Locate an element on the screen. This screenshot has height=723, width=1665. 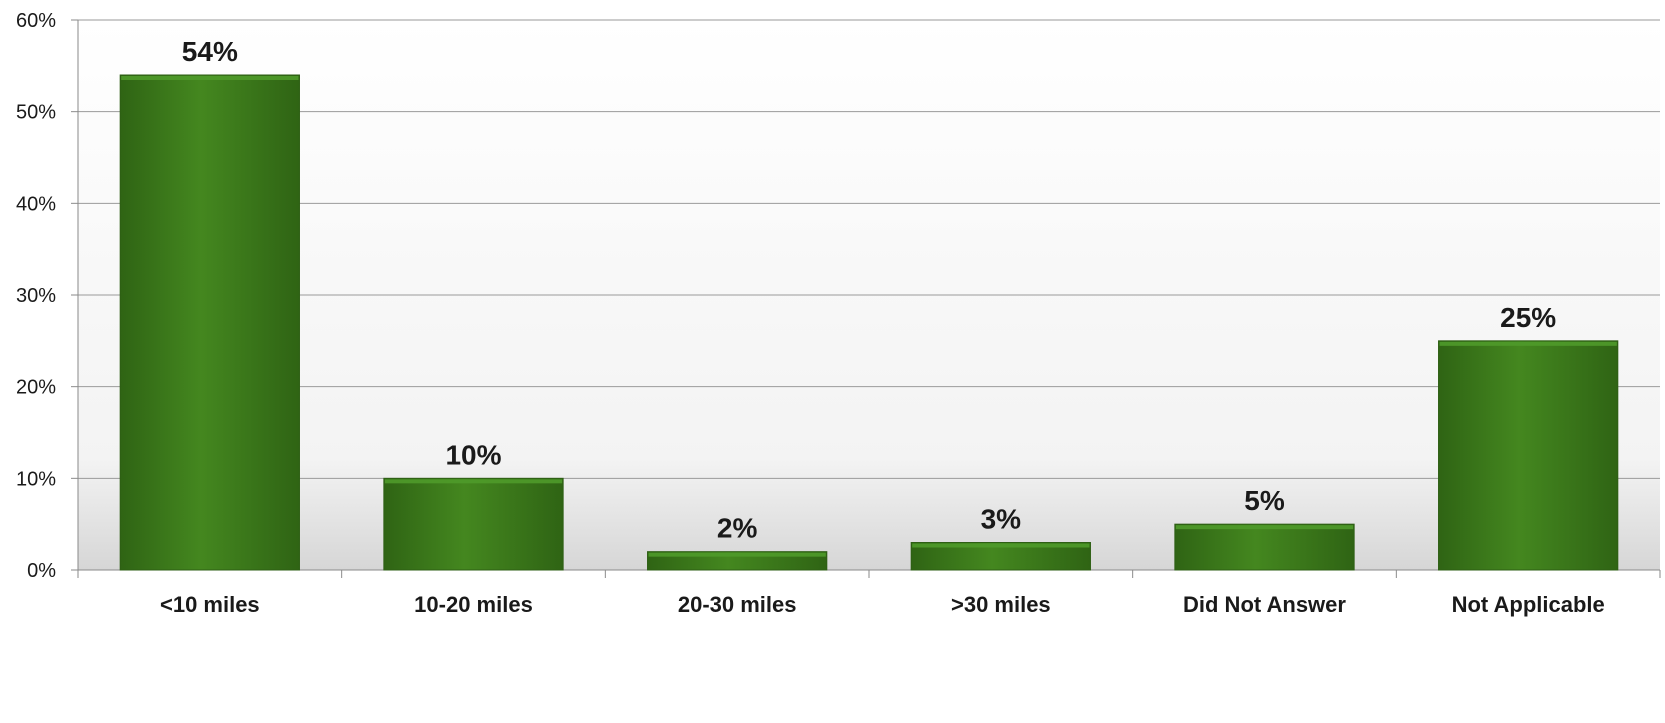
data-label: 5% is located at coordinates (1264, 500).